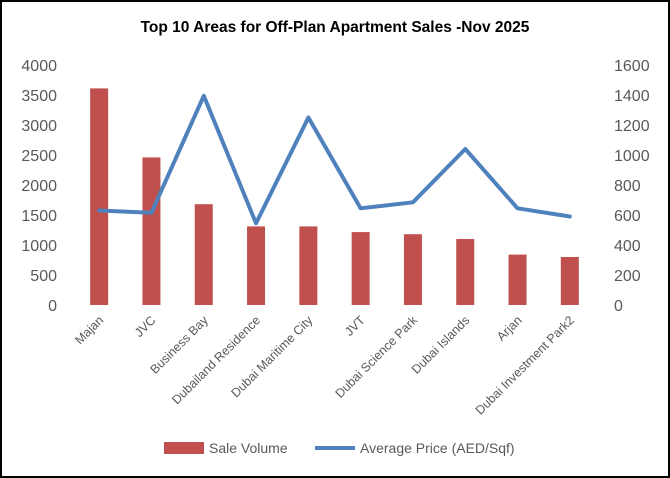 The height and width of the screenshot is (478, 670). Describe the element at coordinates (627, 216) in the screenshot. I see `y-right-tick-label: 600` at that location.